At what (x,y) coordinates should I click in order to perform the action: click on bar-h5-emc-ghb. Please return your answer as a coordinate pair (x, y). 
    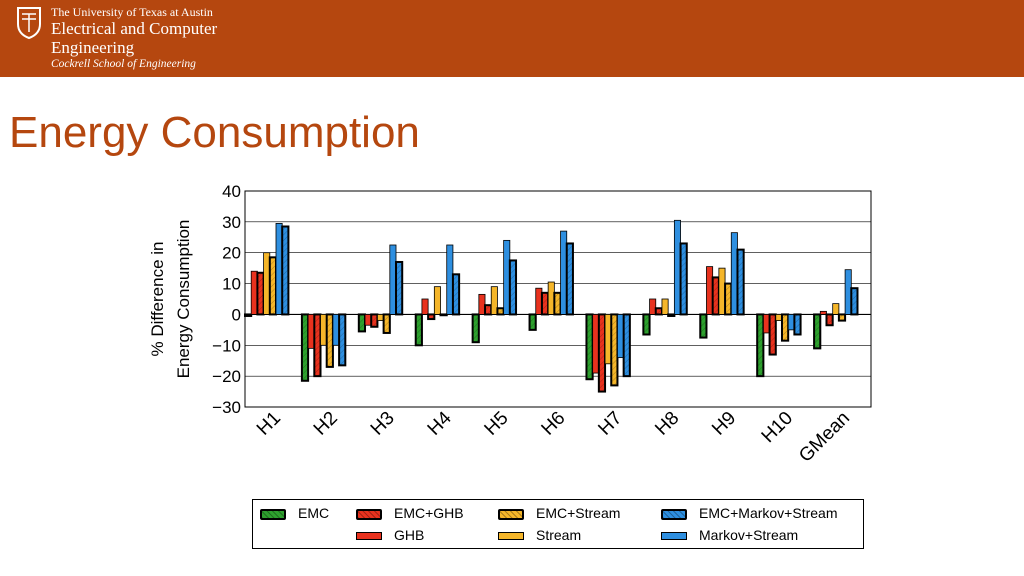
    Looking at the image, I should click on (488, 310).